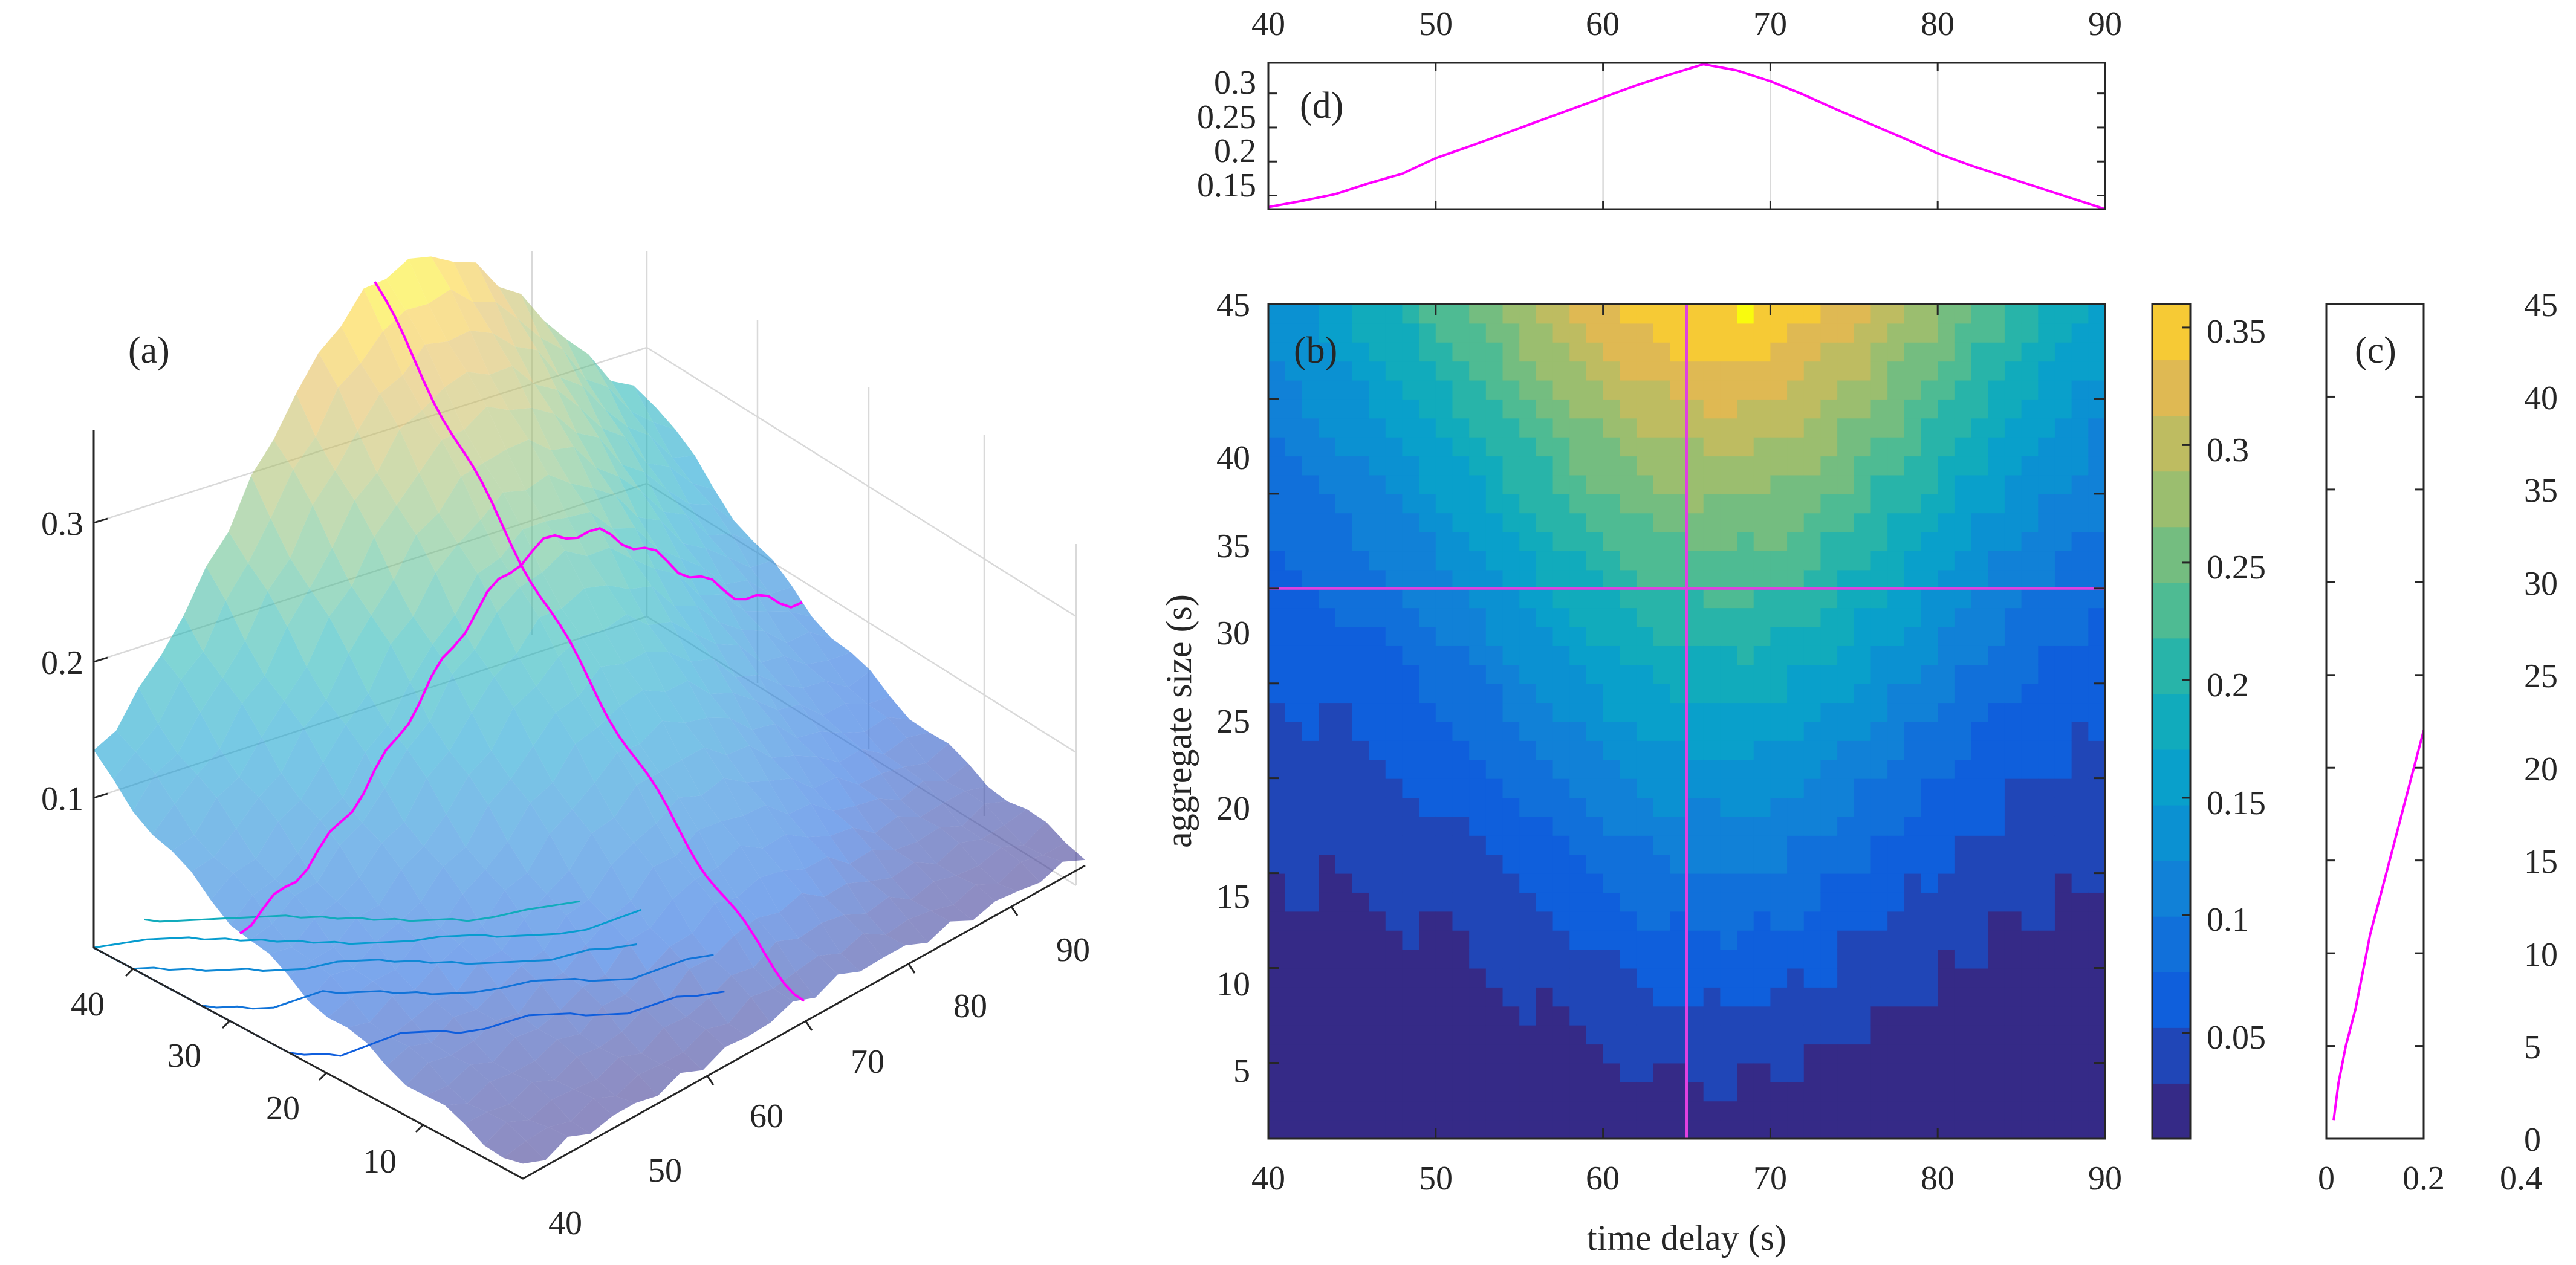 This screenshot has width=2576, height=1265. Describe the element at coordinates (2237, 332) in the screenshot. I see `colorbar-tick-label: 0.35` at that location.